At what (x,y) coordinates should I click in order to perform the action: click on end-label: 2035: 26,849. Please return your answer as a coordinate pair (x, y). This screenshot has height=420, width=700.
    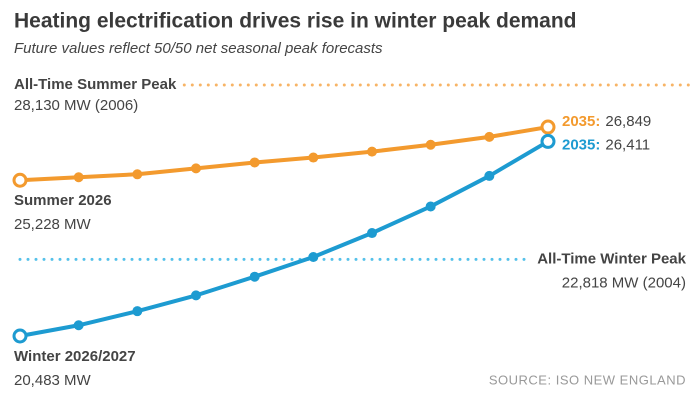
    Looking at the image, I should click on (606, 121).